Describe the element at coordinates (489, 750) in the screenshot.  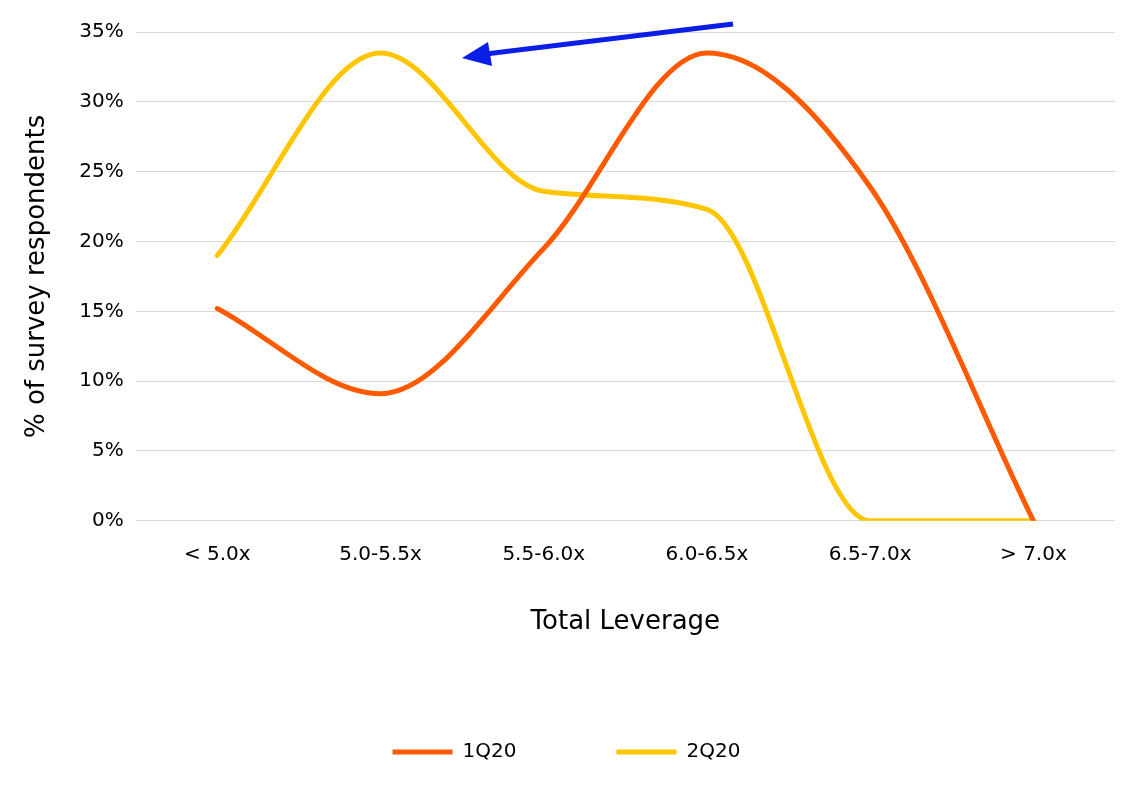
I see `legend-label: 1Q20` at that location.